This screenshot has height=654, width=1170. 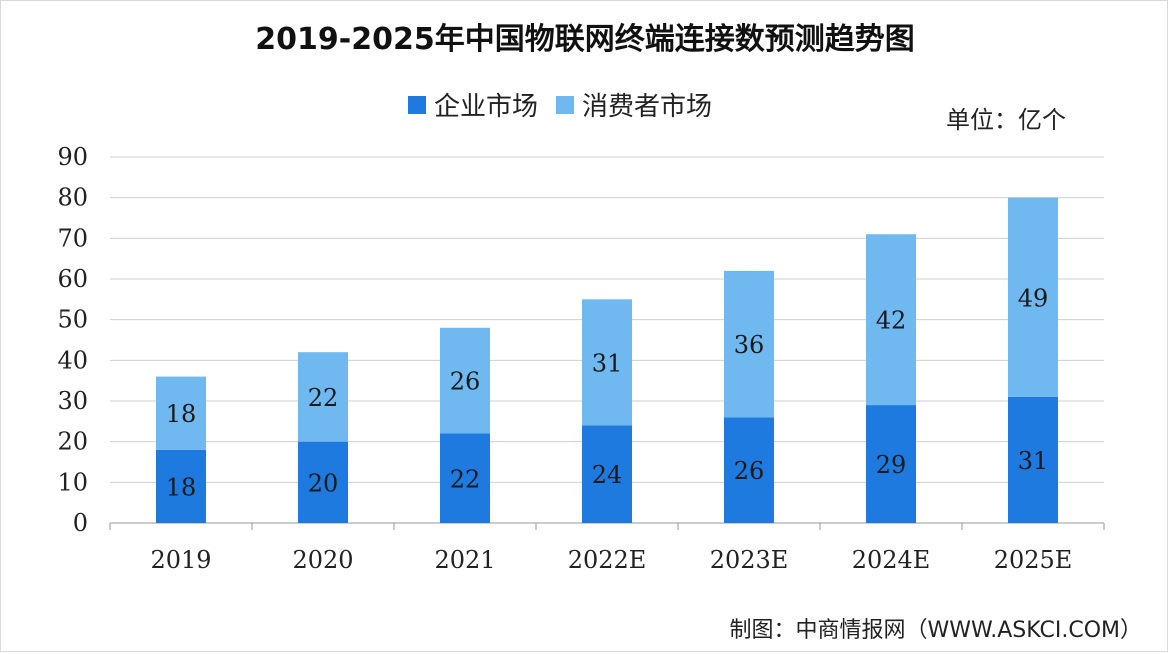 What do you see at coordinates (935, 630) in the screenshot?
I see `source-note: 制图：中商情报网（WWW.ASKCI.COM）` at bounding box center [935, 630].